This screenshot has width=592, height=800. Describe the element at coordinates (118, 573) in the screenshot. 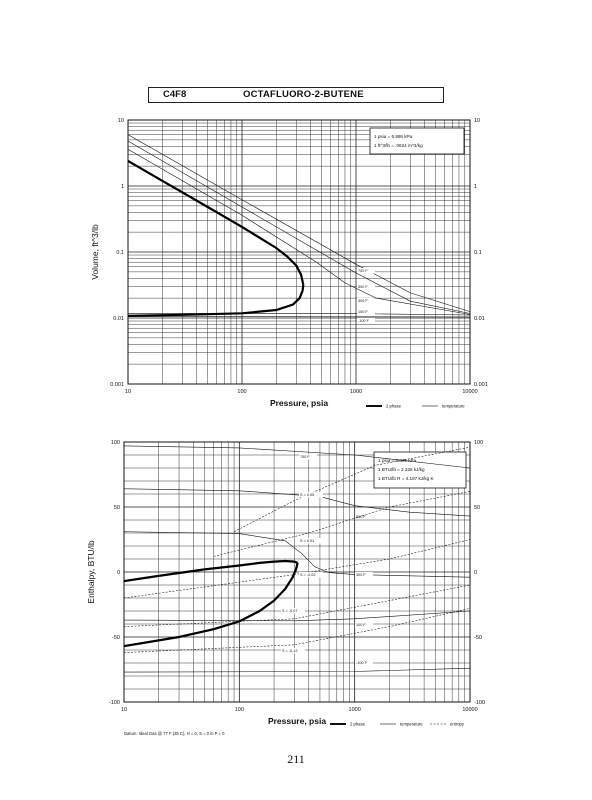

I see `y-tick-label-left: 0` at that location.